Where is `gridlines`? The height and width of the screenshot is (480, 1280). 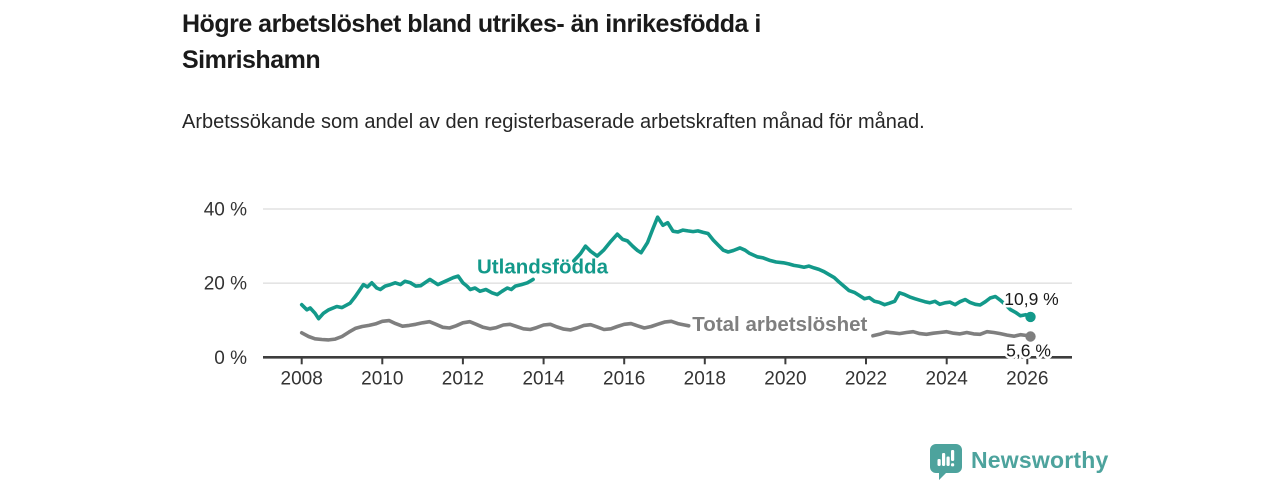 gridlines is located at coordinates (667, 246).